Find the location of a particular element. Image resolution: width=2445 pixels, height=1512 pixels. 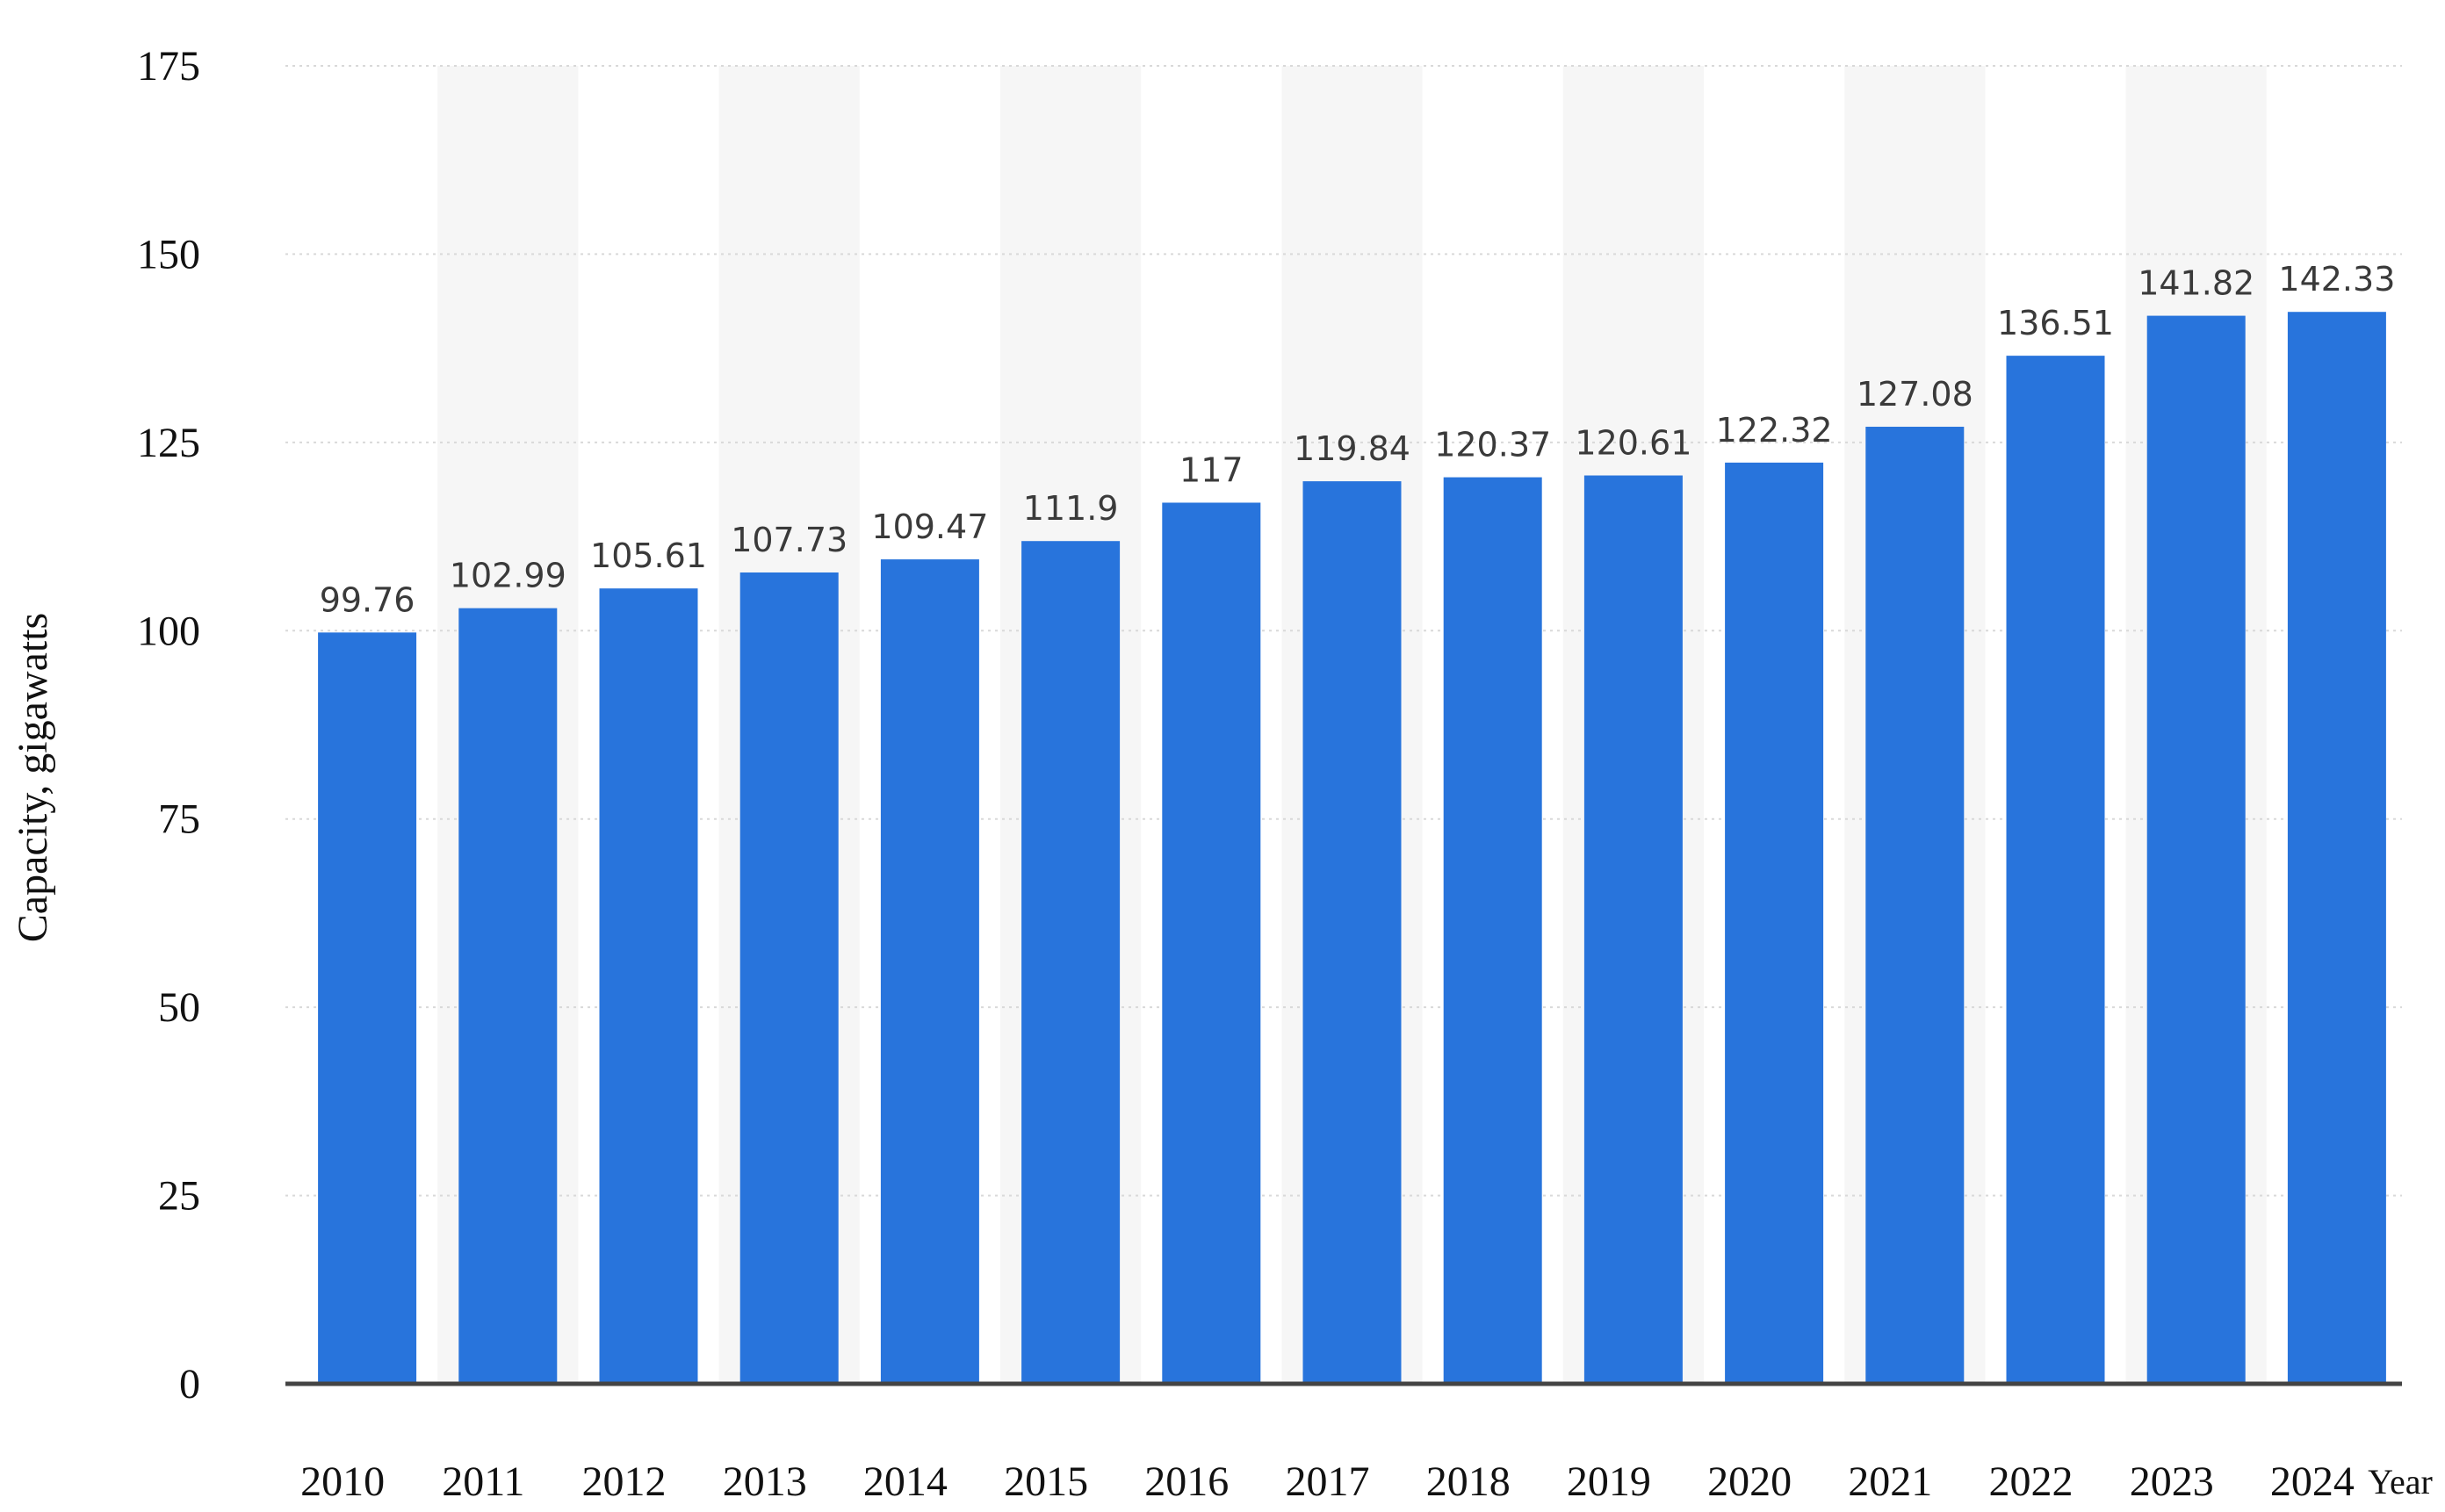

bar-2010 is located at coordinates (367, 1008).